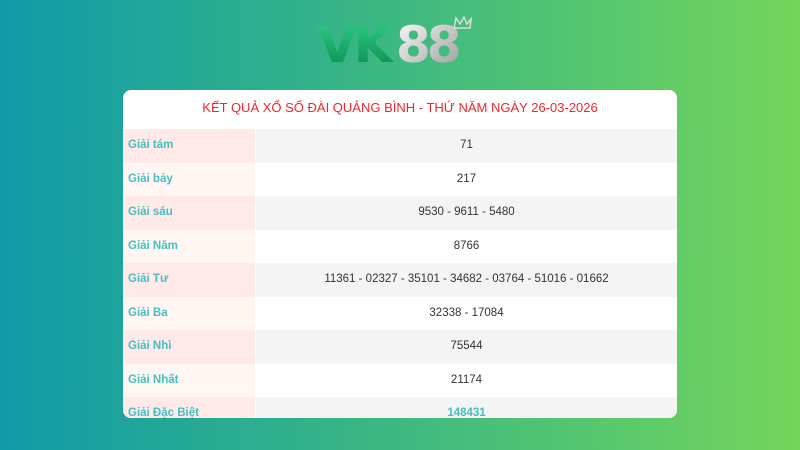 This screenshot has width=800, height=450. I want to click on prize-row: Giải tám 71, so click(400, 146).